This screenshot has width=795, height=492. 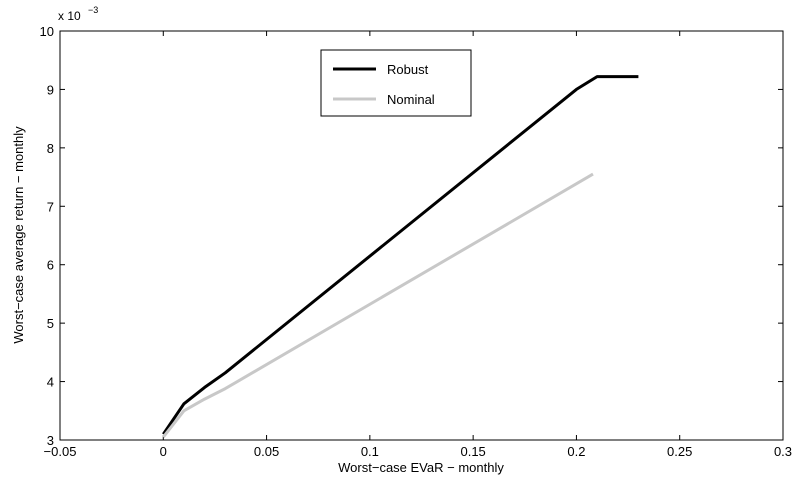 I want to click on y-tick-label: 7, so click(x=50, y=206).